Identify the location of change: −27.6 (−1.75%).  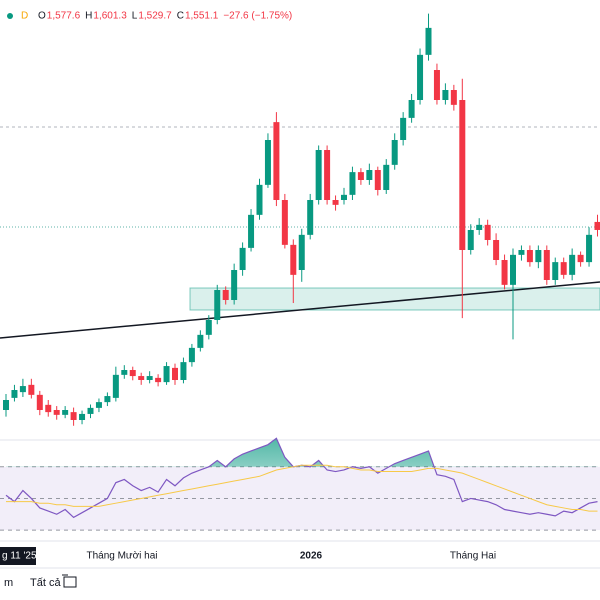
(257, 16).